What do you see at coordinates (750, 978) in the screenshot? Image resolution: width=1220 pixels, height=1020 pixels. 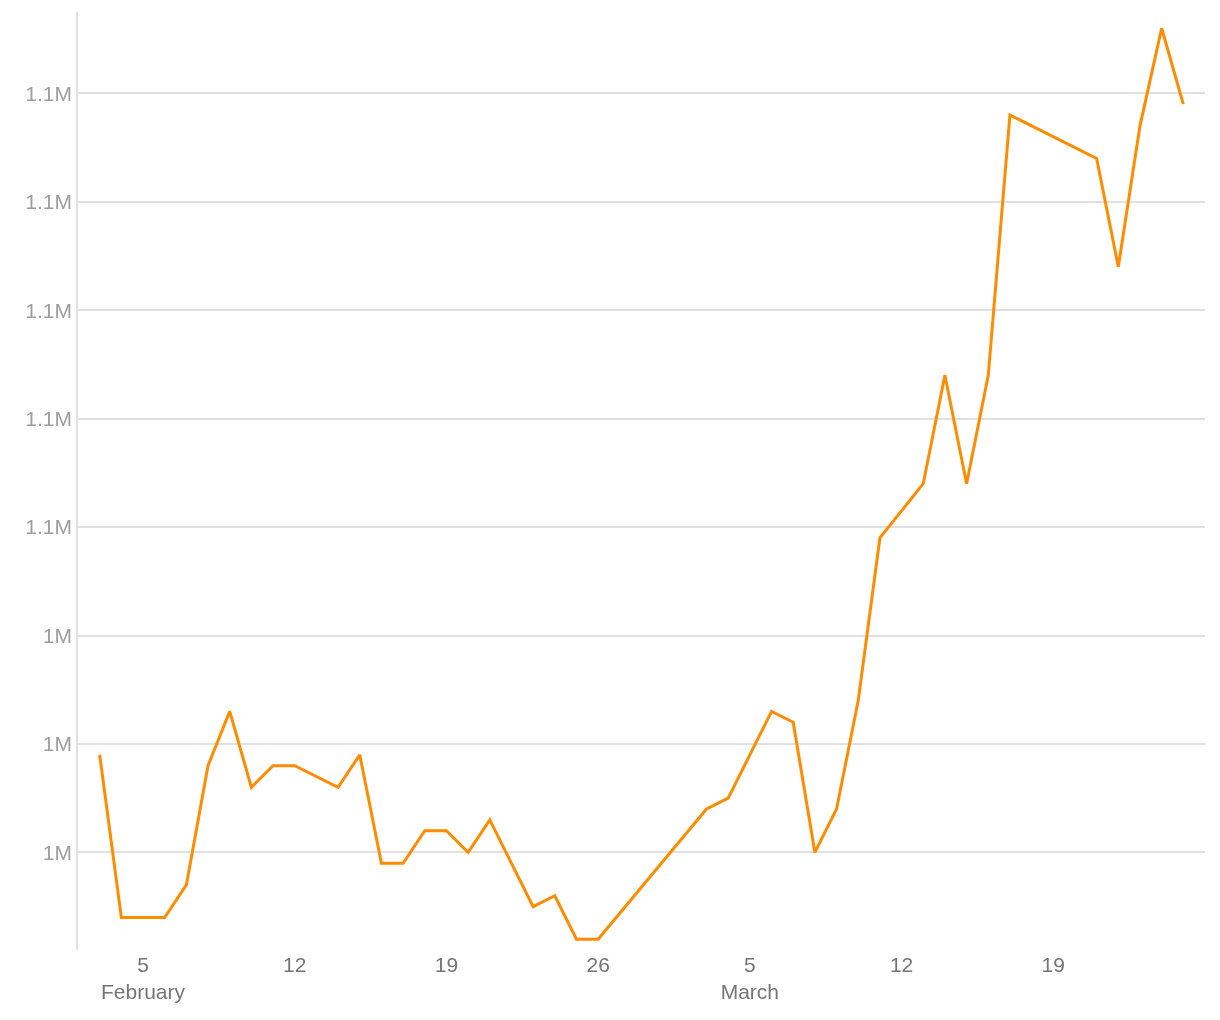 I see `x-tick-label: 5 March` at bounding box center [750, 978].